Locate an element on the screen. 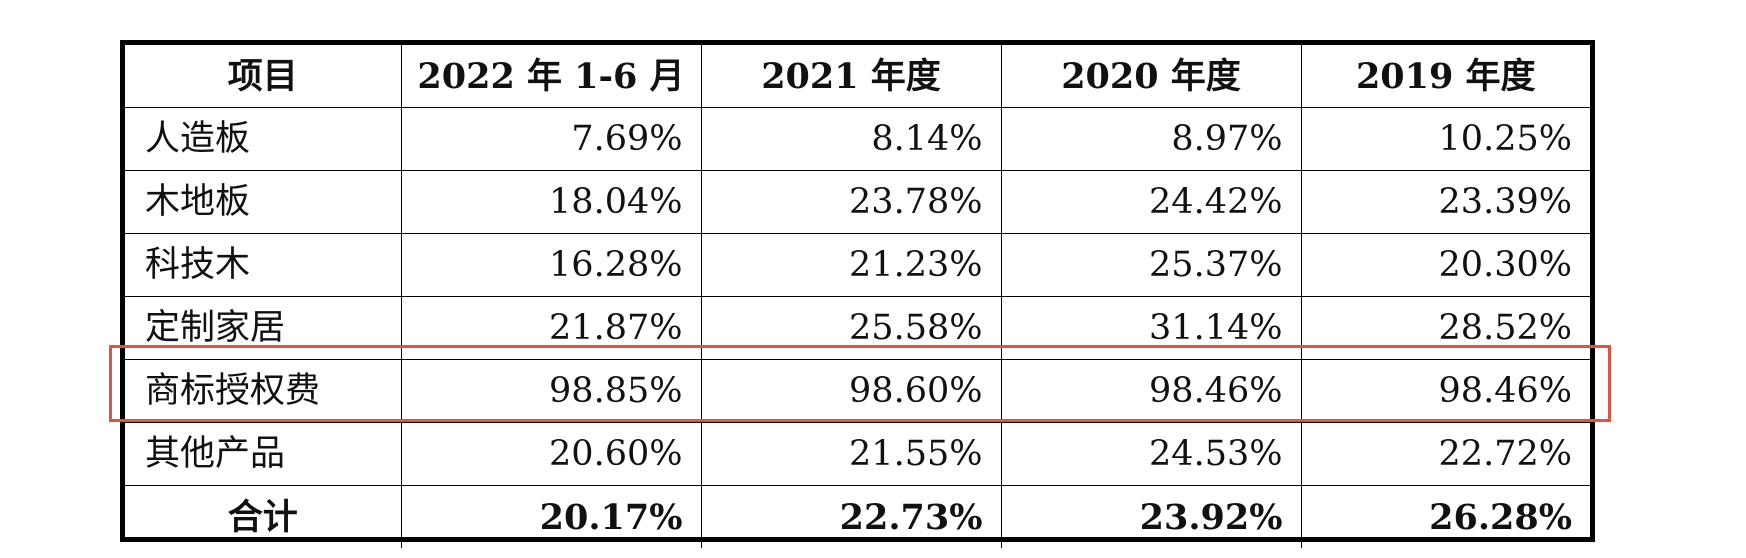  table-row: 人造板 7.69% 8.14% 8.97% 10.25% is located at coordinates (857, 139).